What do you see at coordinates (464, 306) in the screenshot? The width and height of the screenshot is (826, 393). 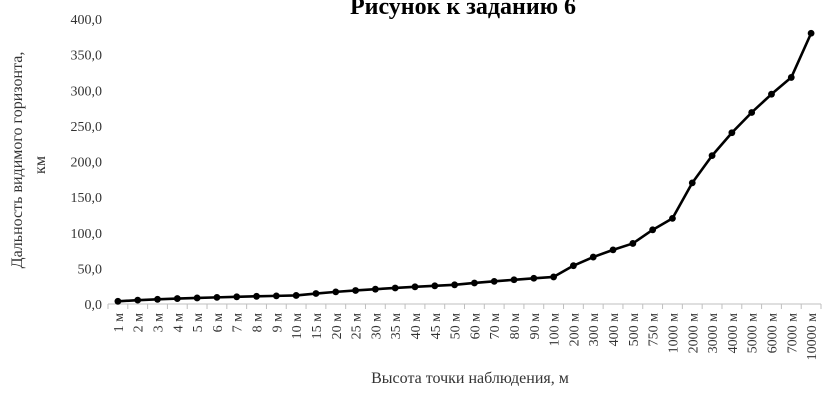 I see `axes` at bounding box center [464, 306].